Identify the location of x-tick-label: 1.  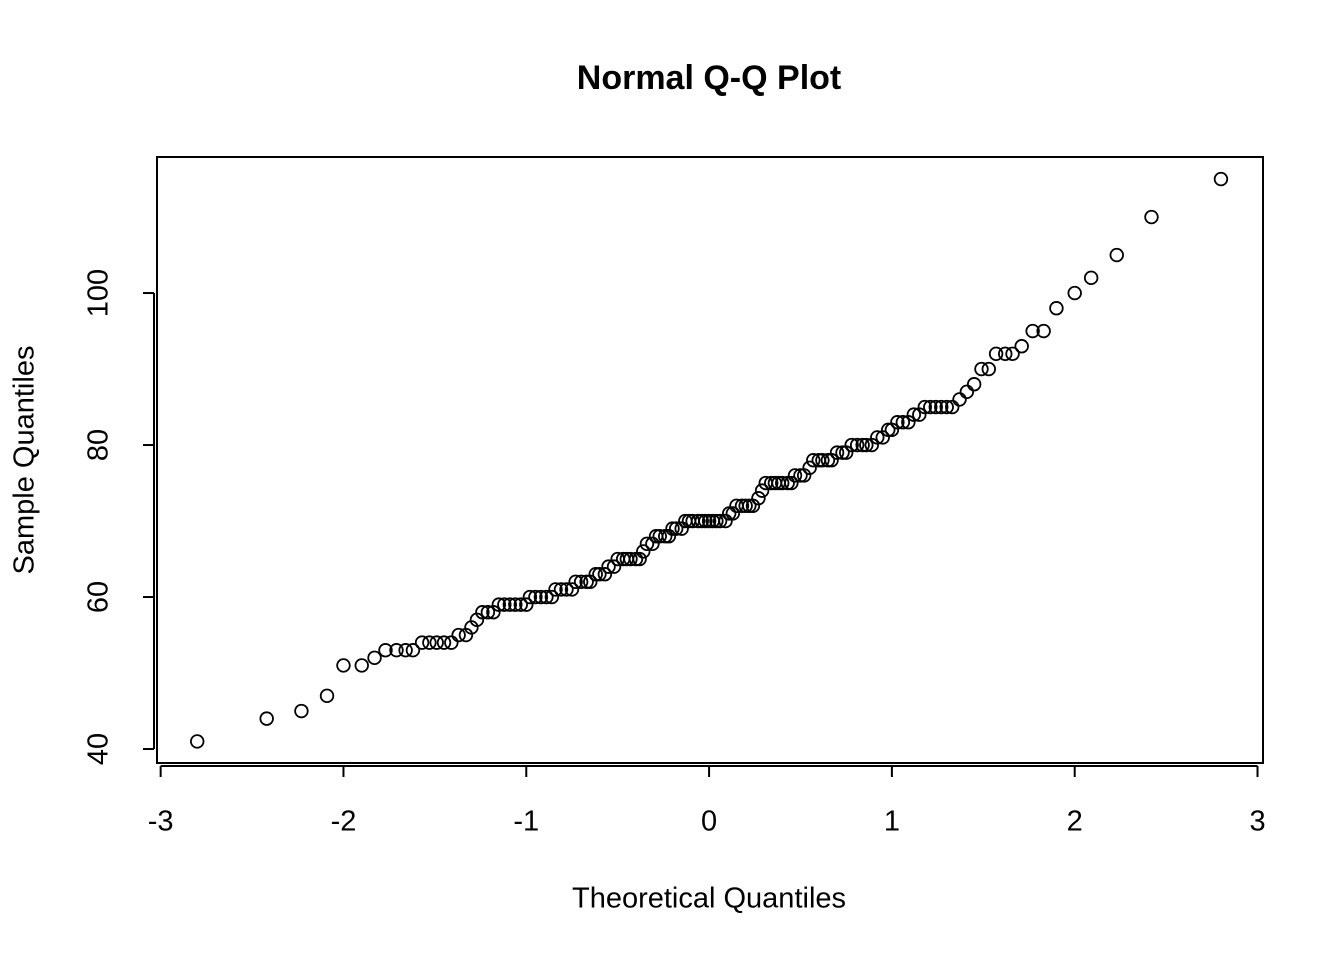
(892, 822).